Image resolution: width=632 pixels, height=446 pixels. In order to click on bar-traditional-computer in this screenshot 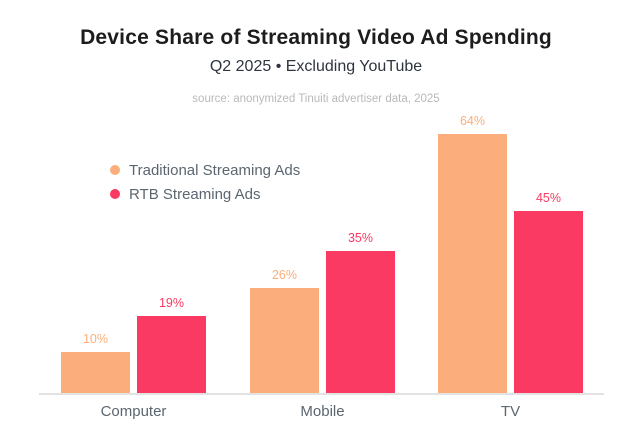, I will do `click(95, 372)`.